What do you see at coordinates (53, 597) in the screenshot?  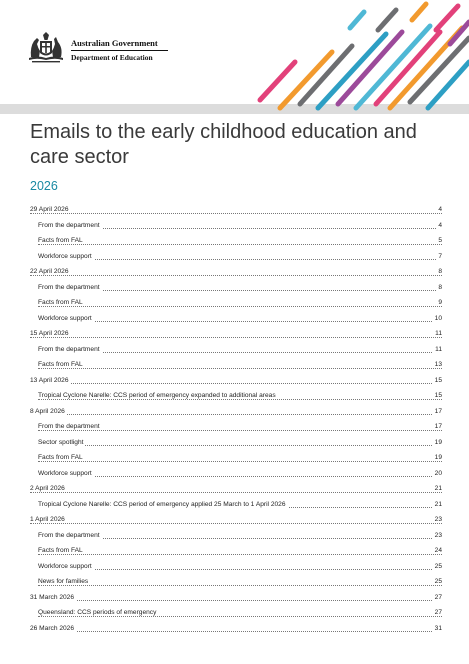 I see `toc-entry-label: 31 March 2026` at bounding box center [53, 597].